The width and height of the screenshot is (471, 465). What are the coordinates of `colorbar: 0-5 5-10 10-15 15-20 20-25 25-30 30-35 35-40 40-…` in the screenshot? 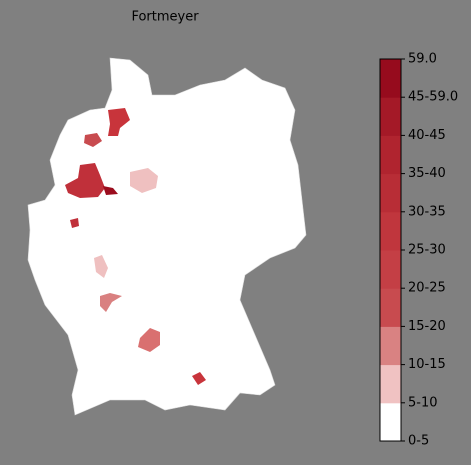 It's located at (418, 250).